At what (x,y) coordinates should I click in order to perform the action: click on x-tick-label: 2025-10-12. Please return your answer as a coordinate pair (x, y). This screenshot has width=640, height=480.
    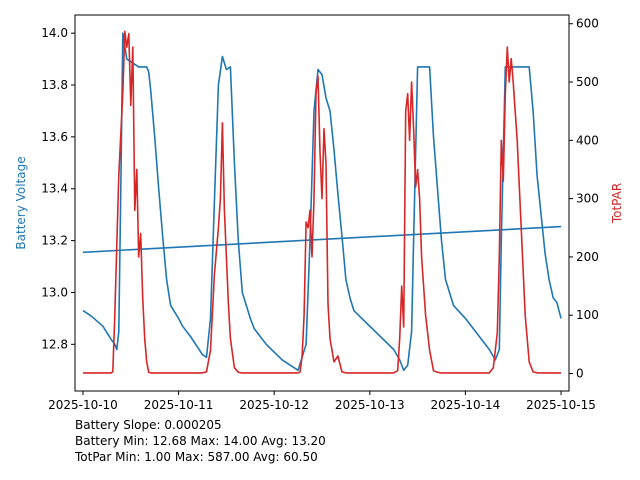
    Looking at the image, I should click on (274, 405).